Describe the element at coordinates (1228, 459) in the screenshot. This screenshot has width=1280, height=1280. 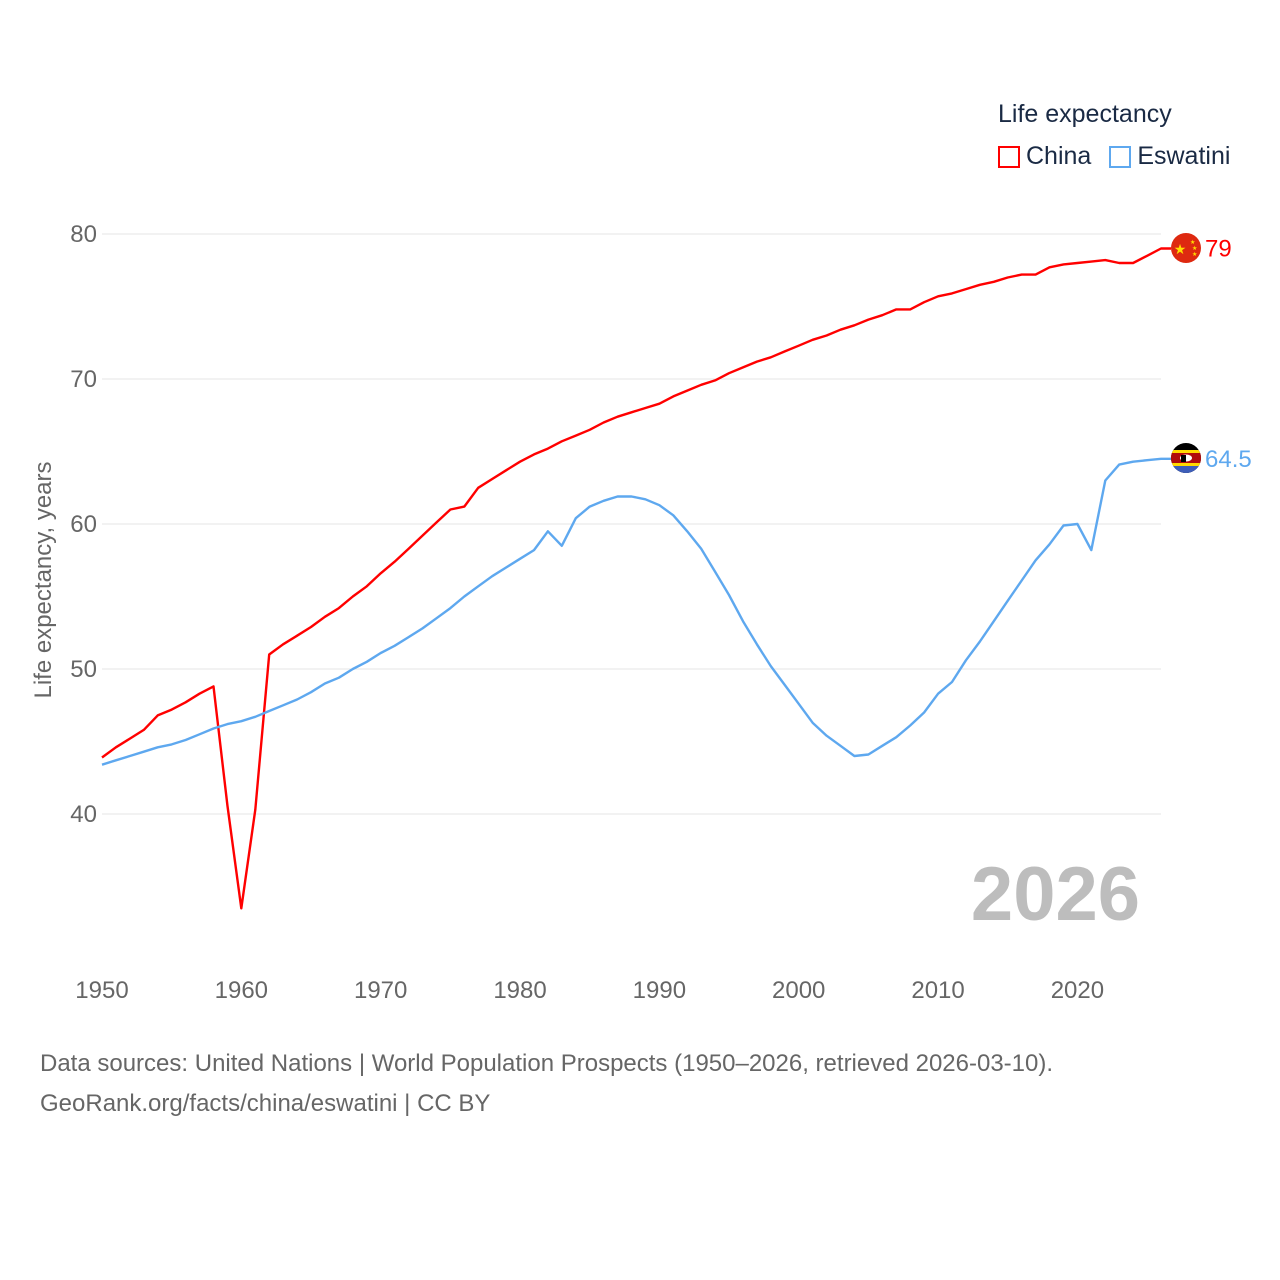
I see `end-label-eswatini: 64.5` at that location.